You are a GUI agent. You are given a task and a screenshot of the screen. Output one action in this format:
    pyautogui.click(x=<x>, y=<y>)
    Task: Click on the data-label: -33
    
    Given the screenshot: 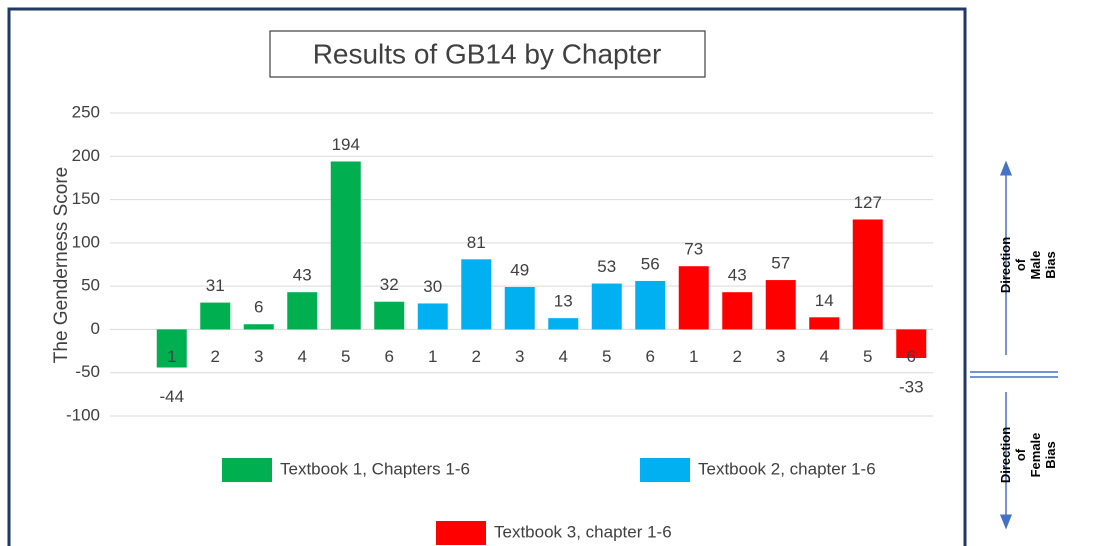 What is the action you would take?
    pyautogui.click(x=911, y=386)
    